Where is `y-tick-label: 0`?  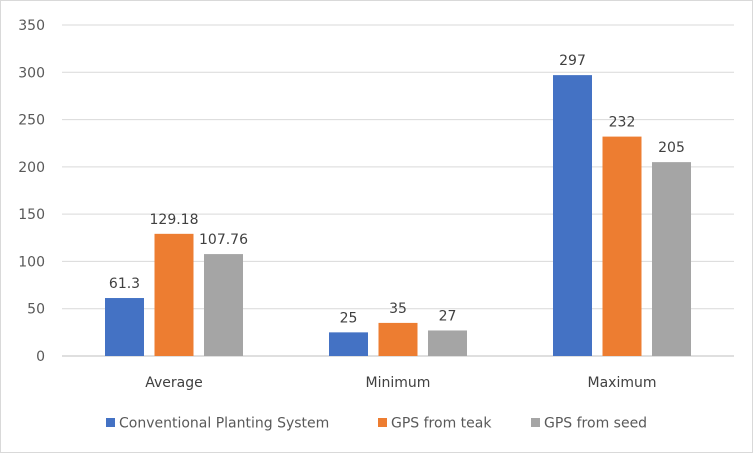 y-tick-label: 0 is located at coordinates (40, 357).